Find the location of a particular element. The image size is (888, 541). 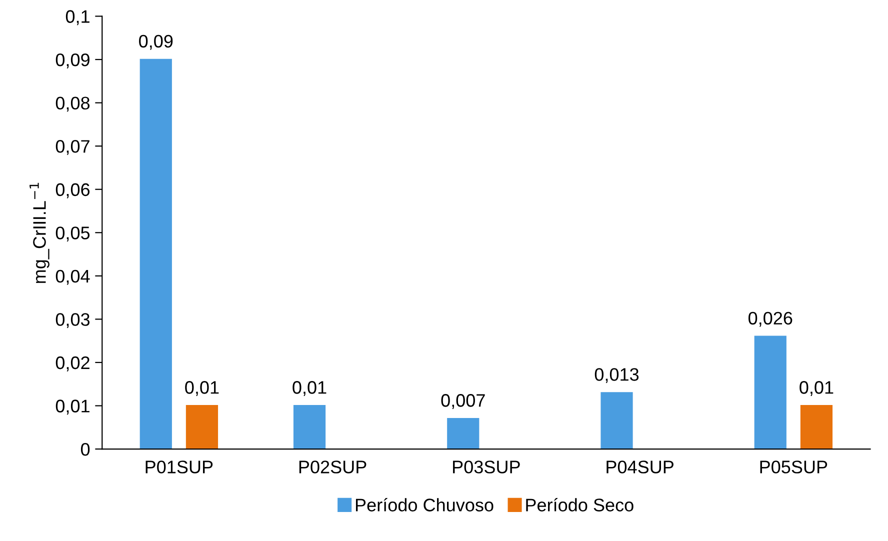

x-tick-label: P01SUP is located at coordinates (179, 467).